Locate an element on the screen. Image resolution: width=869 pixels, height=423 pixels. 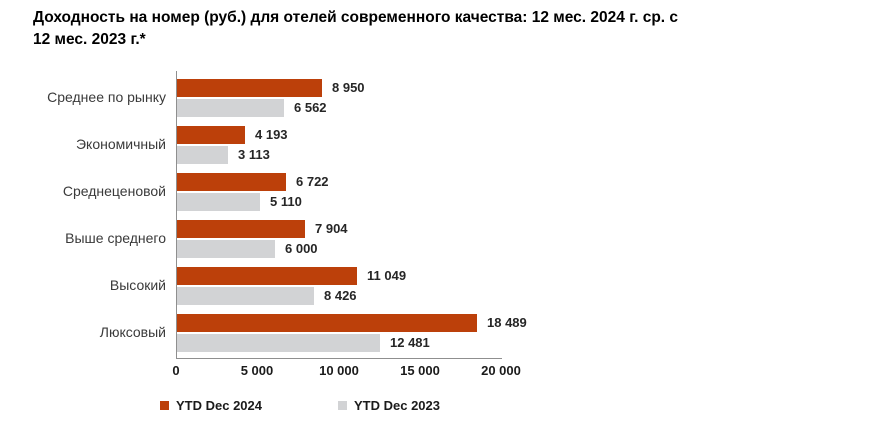
x-axis-tick-label: 5 000 is located at coordinates (257, 370).